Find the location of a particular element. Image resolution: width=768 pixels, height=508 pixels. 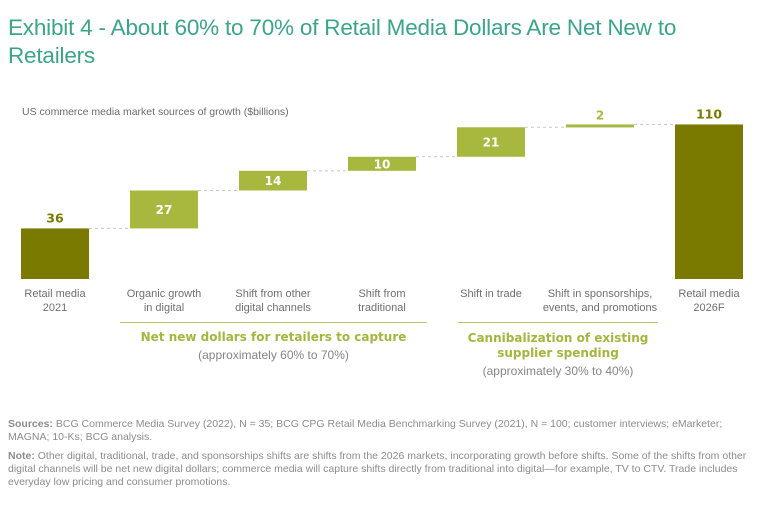

category-label-1-line-1: in digital is located at coordinates (164, 308).